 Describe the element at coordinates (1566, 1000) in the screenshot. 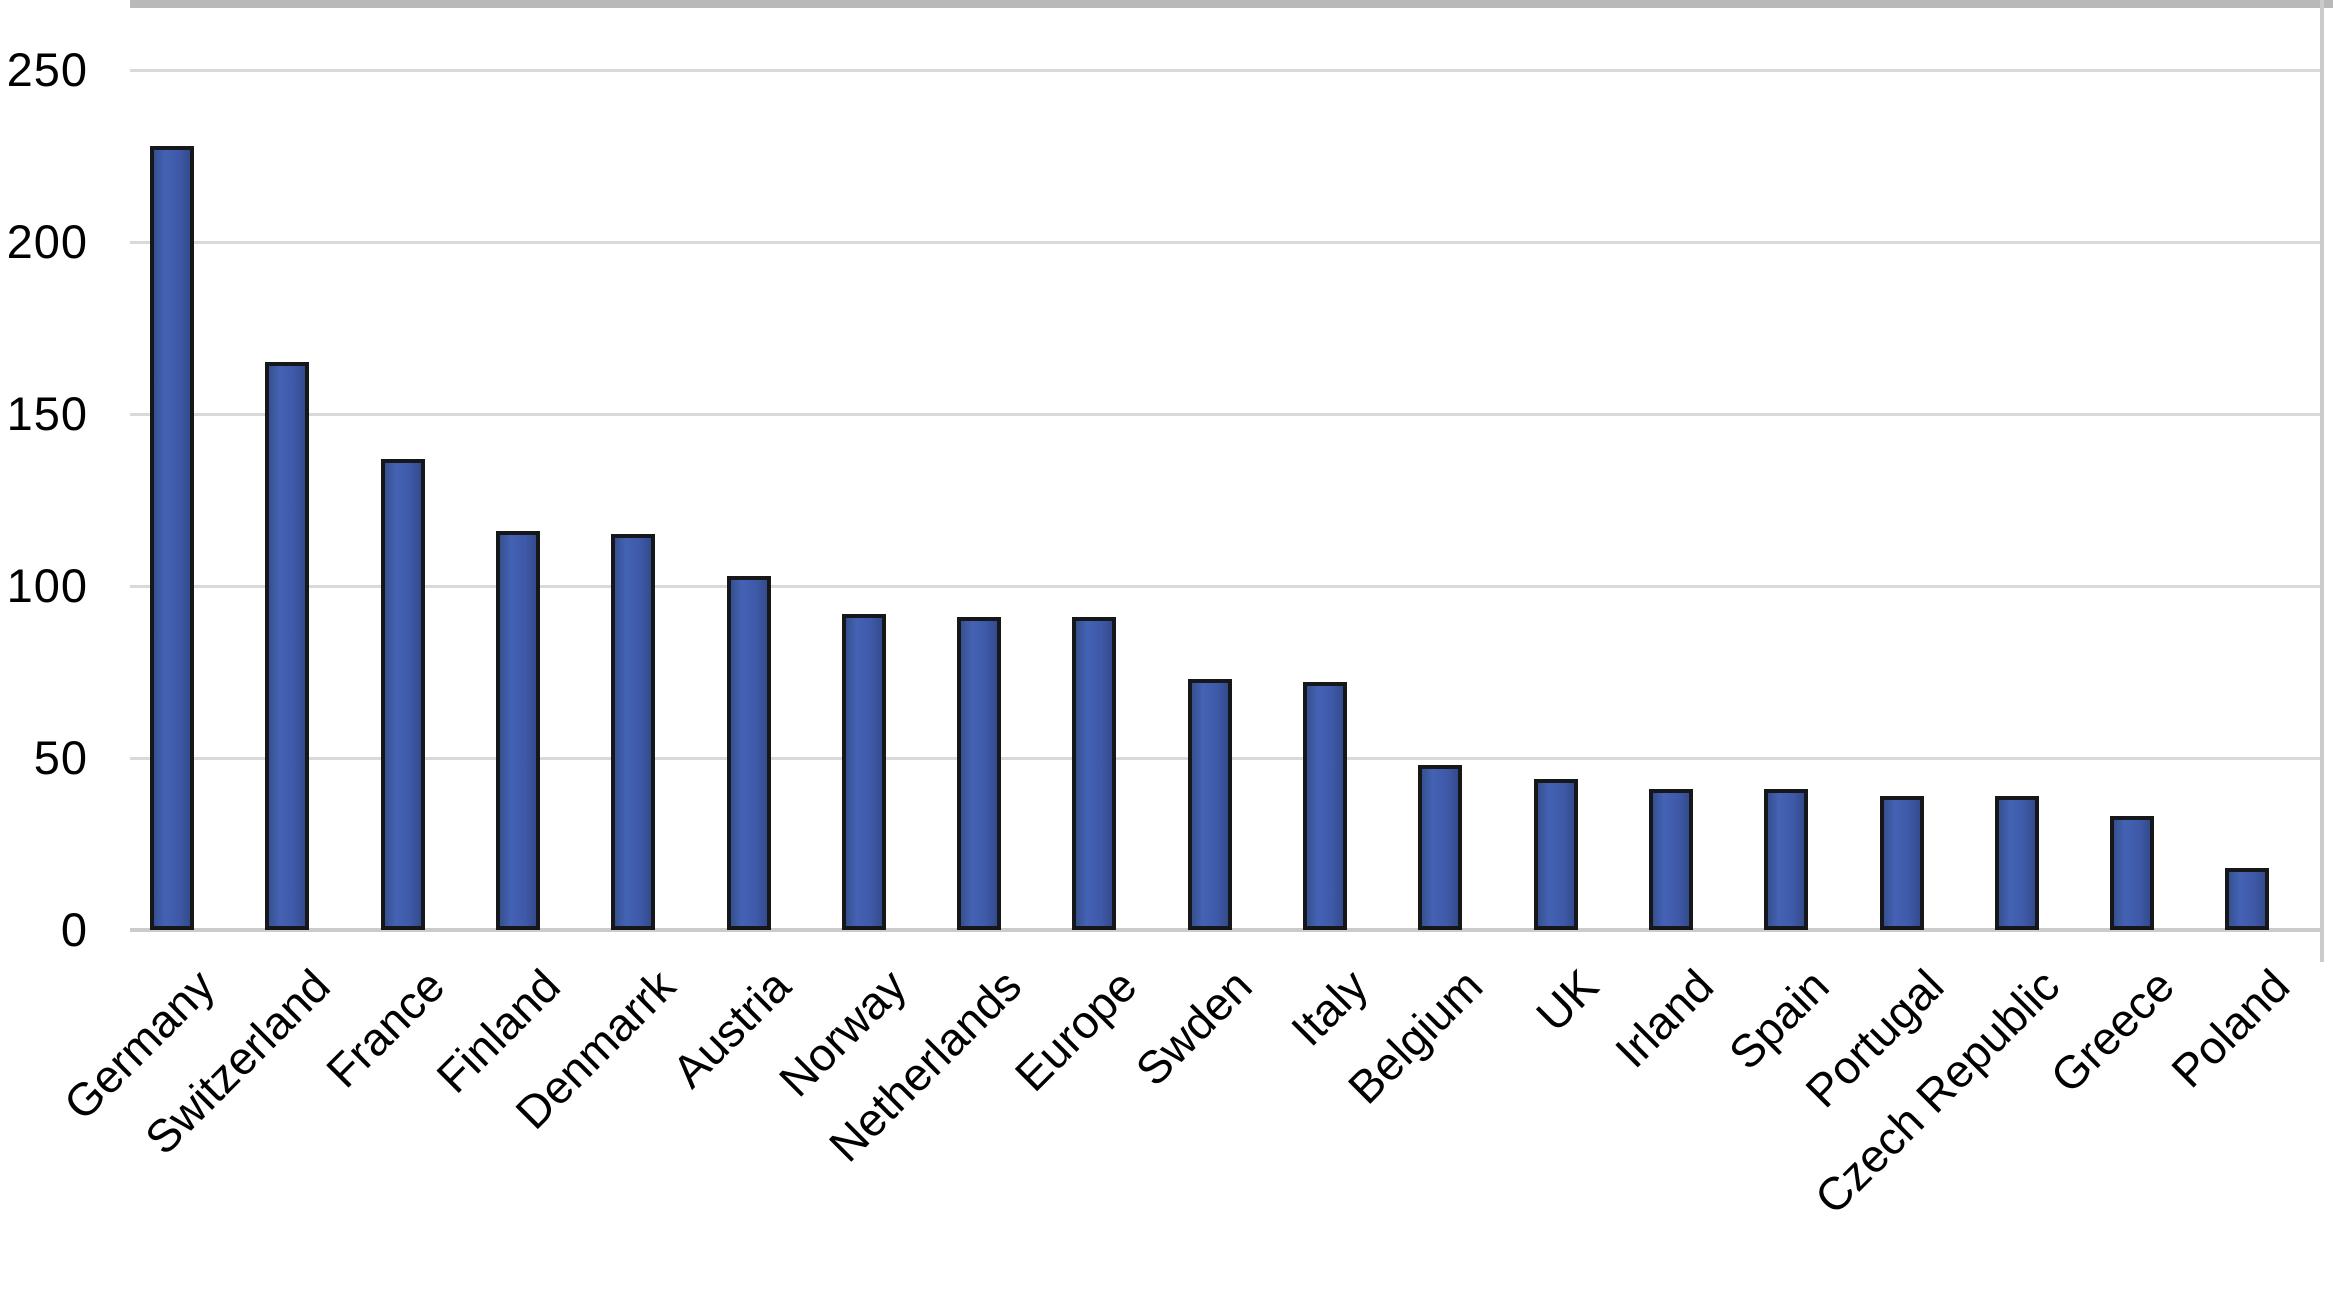

I see `x-axis-label-uk: UK` at that location.